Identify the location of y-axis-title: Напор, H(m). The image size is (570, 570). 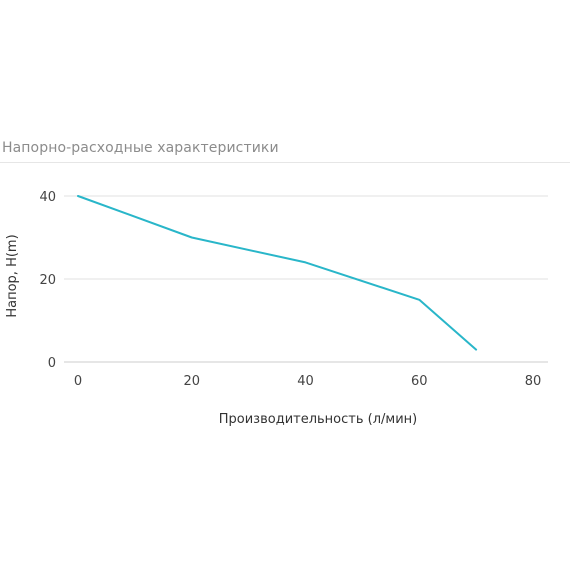
(12, 275).